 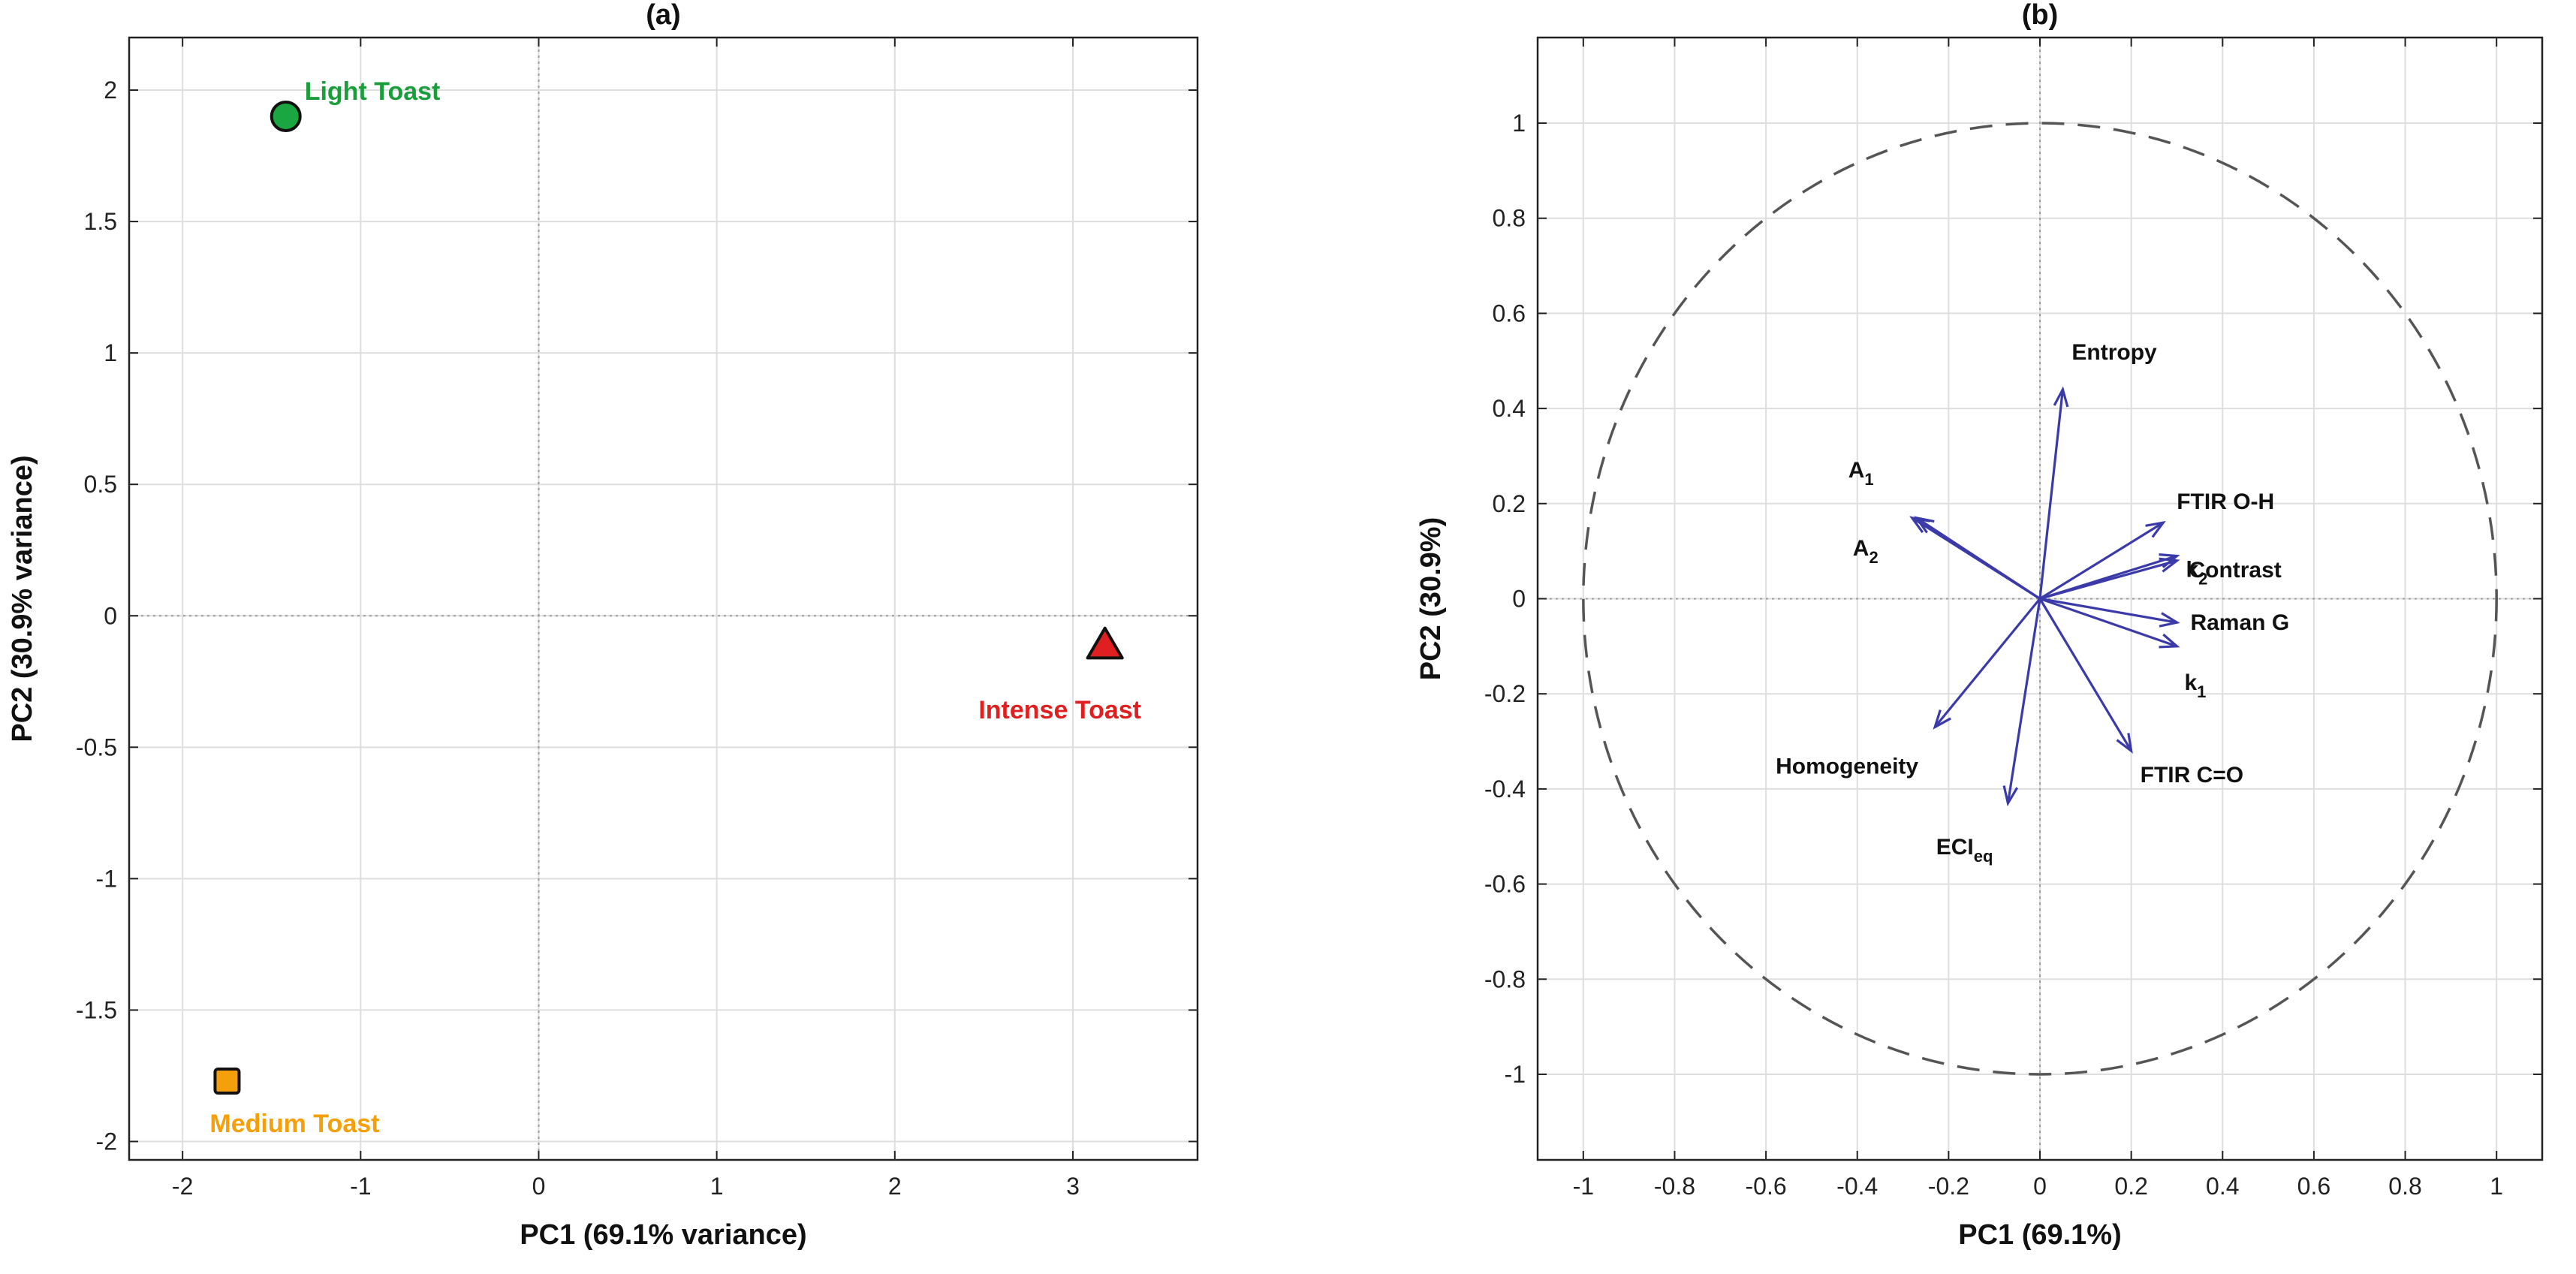 What do you see at coordinates (294, 1124) in the screenshot?
I see `point-label: Medium Toast` at bounding box center [294, 1124].